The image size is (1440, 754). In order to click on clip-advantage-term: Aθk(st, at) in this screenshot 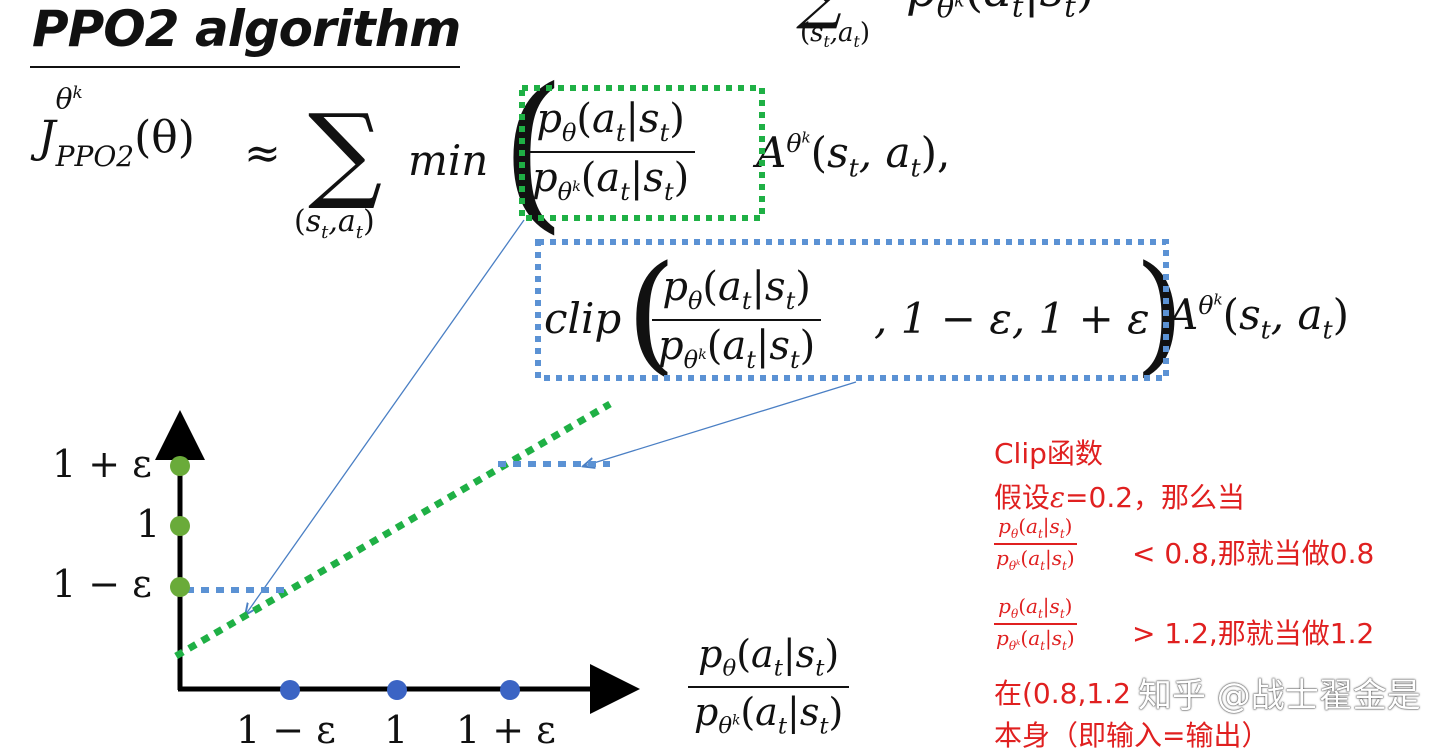, I will do `click(1259, 317)`.